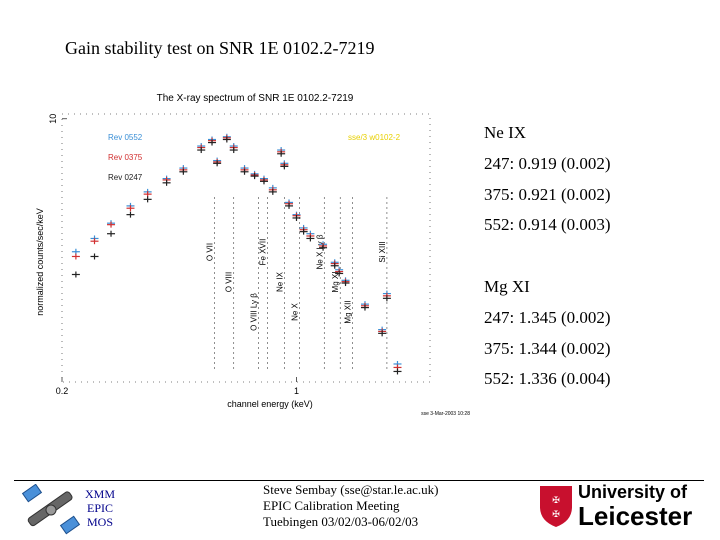 The height and width of the screenshot is (540, 720). I want to click on mg-row-552: 552: 1.336 (0.004), so click(547, 379).